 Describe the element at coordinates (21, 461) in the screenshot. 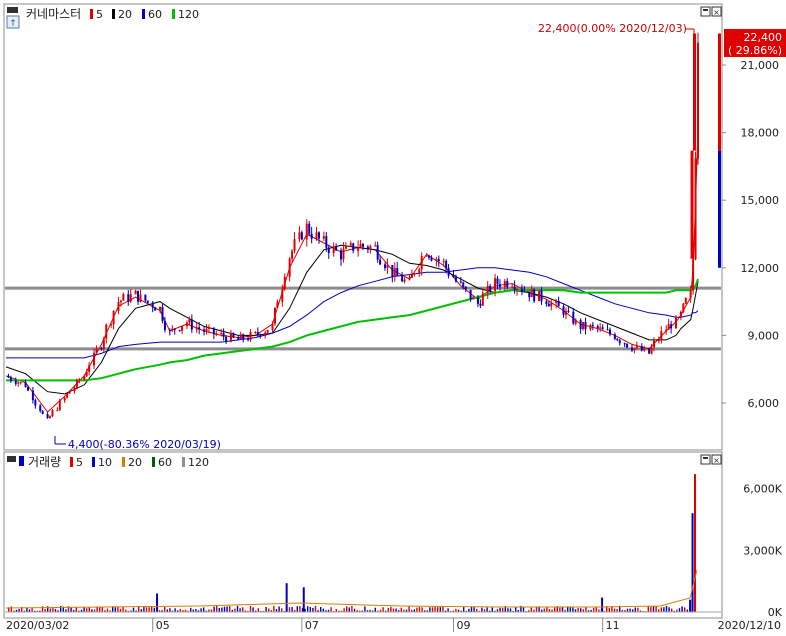

I see `volume-legend-swatch` at that location.